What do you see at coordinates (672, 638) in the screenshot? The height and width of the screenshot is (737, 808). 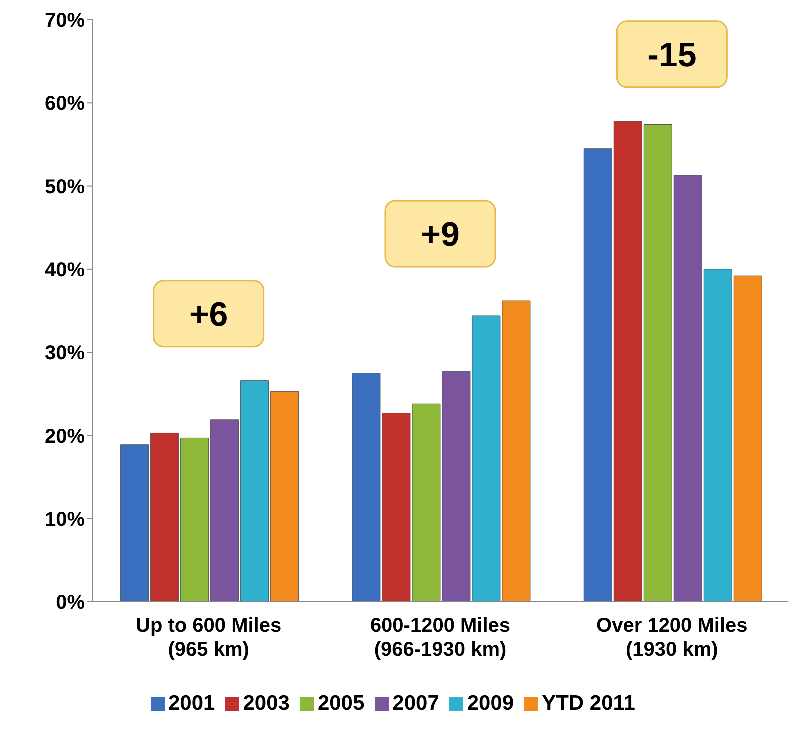 I see `x-tick-label: Over 1200 Miles (1930 km)` at bounding box center [672, 638].